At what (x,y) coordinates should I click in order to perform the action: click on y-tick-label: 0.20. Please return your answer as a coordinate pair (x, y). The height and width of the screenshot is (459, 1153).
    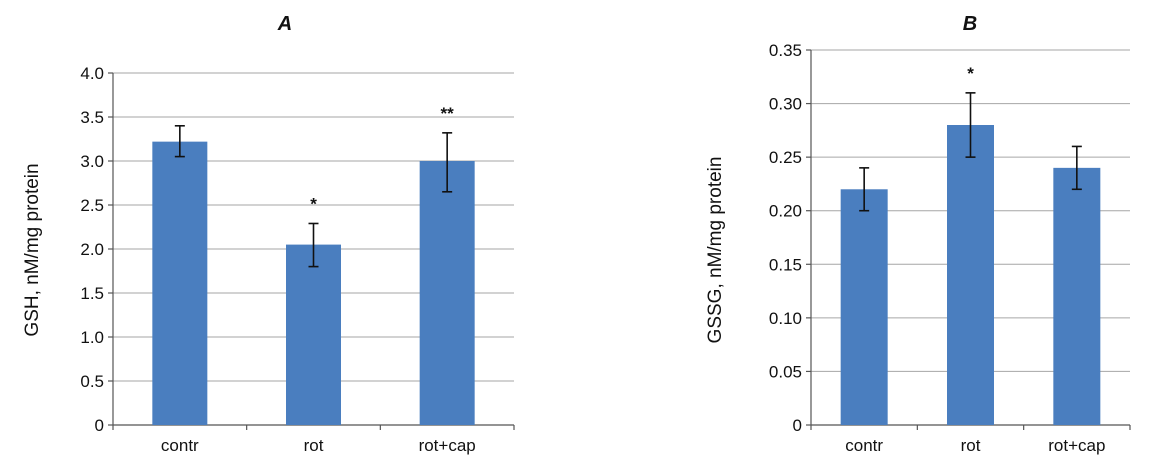
    Looking at the image, I should click on (785, 211).